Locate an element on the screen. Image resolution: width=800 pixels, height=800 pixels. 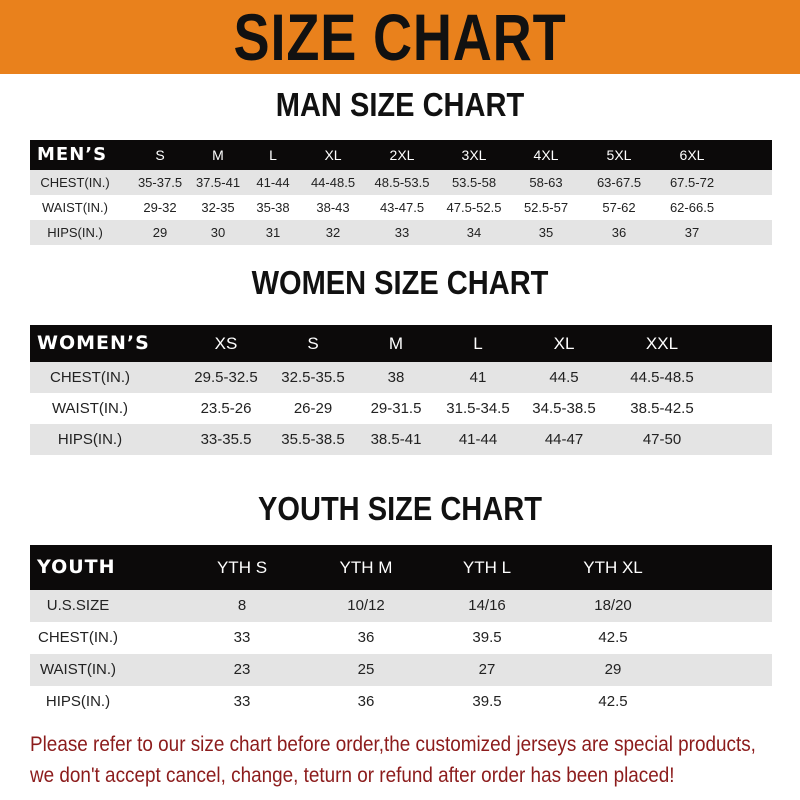
size-column-header: YTH XL is located at coordinates (613, 567).